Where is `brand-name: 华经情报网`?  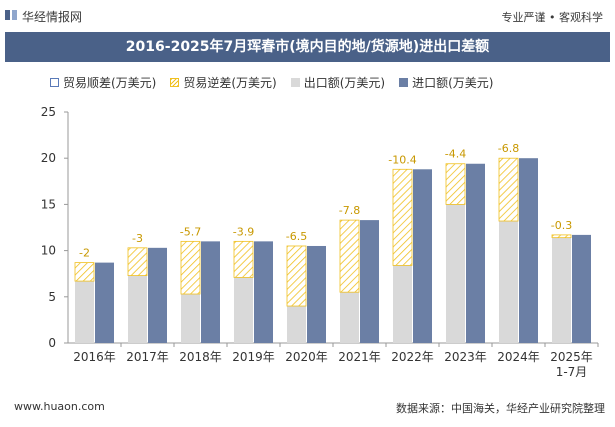 brand-name: 华经情报网 is located at coordinates (52, 17).